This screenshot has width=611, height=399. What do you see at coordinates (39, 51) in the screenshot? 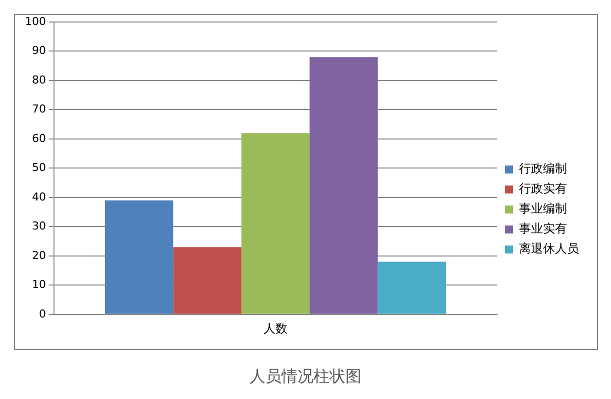
I see `y-tick-label: 90` at bounding box center [39, 51].